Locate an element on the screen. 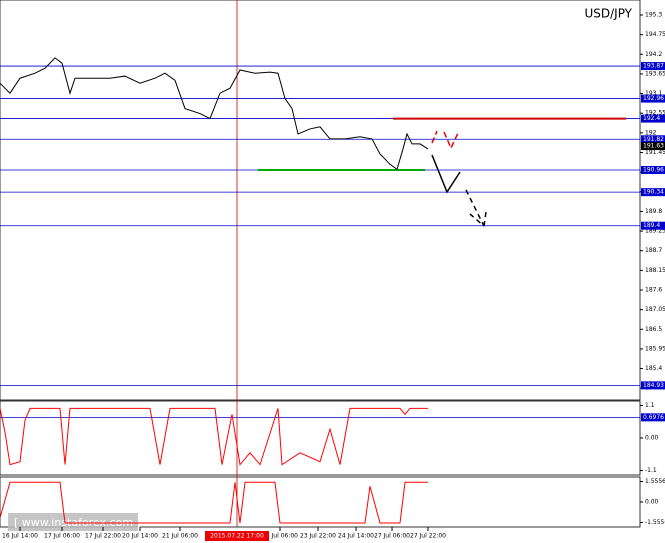  level-label: 191.82 is located at coordinates (653, 139).